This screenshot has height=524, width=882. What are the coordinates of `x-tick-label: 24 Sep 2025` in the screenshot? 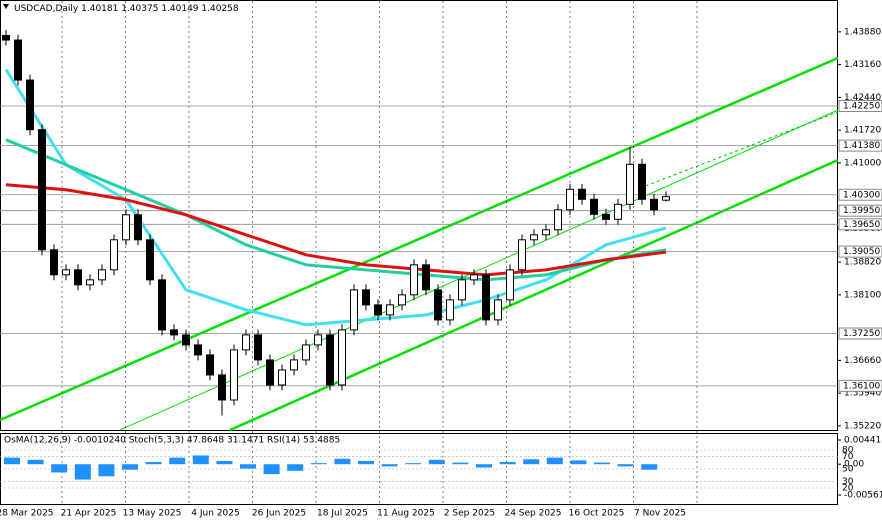 It's located at (532, 514).